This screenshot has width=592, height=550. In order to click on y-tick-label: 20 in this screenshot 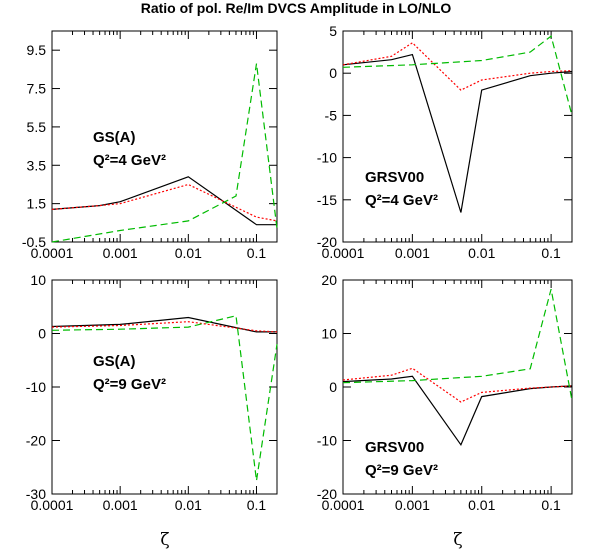, I will do `click(329, 280)`.